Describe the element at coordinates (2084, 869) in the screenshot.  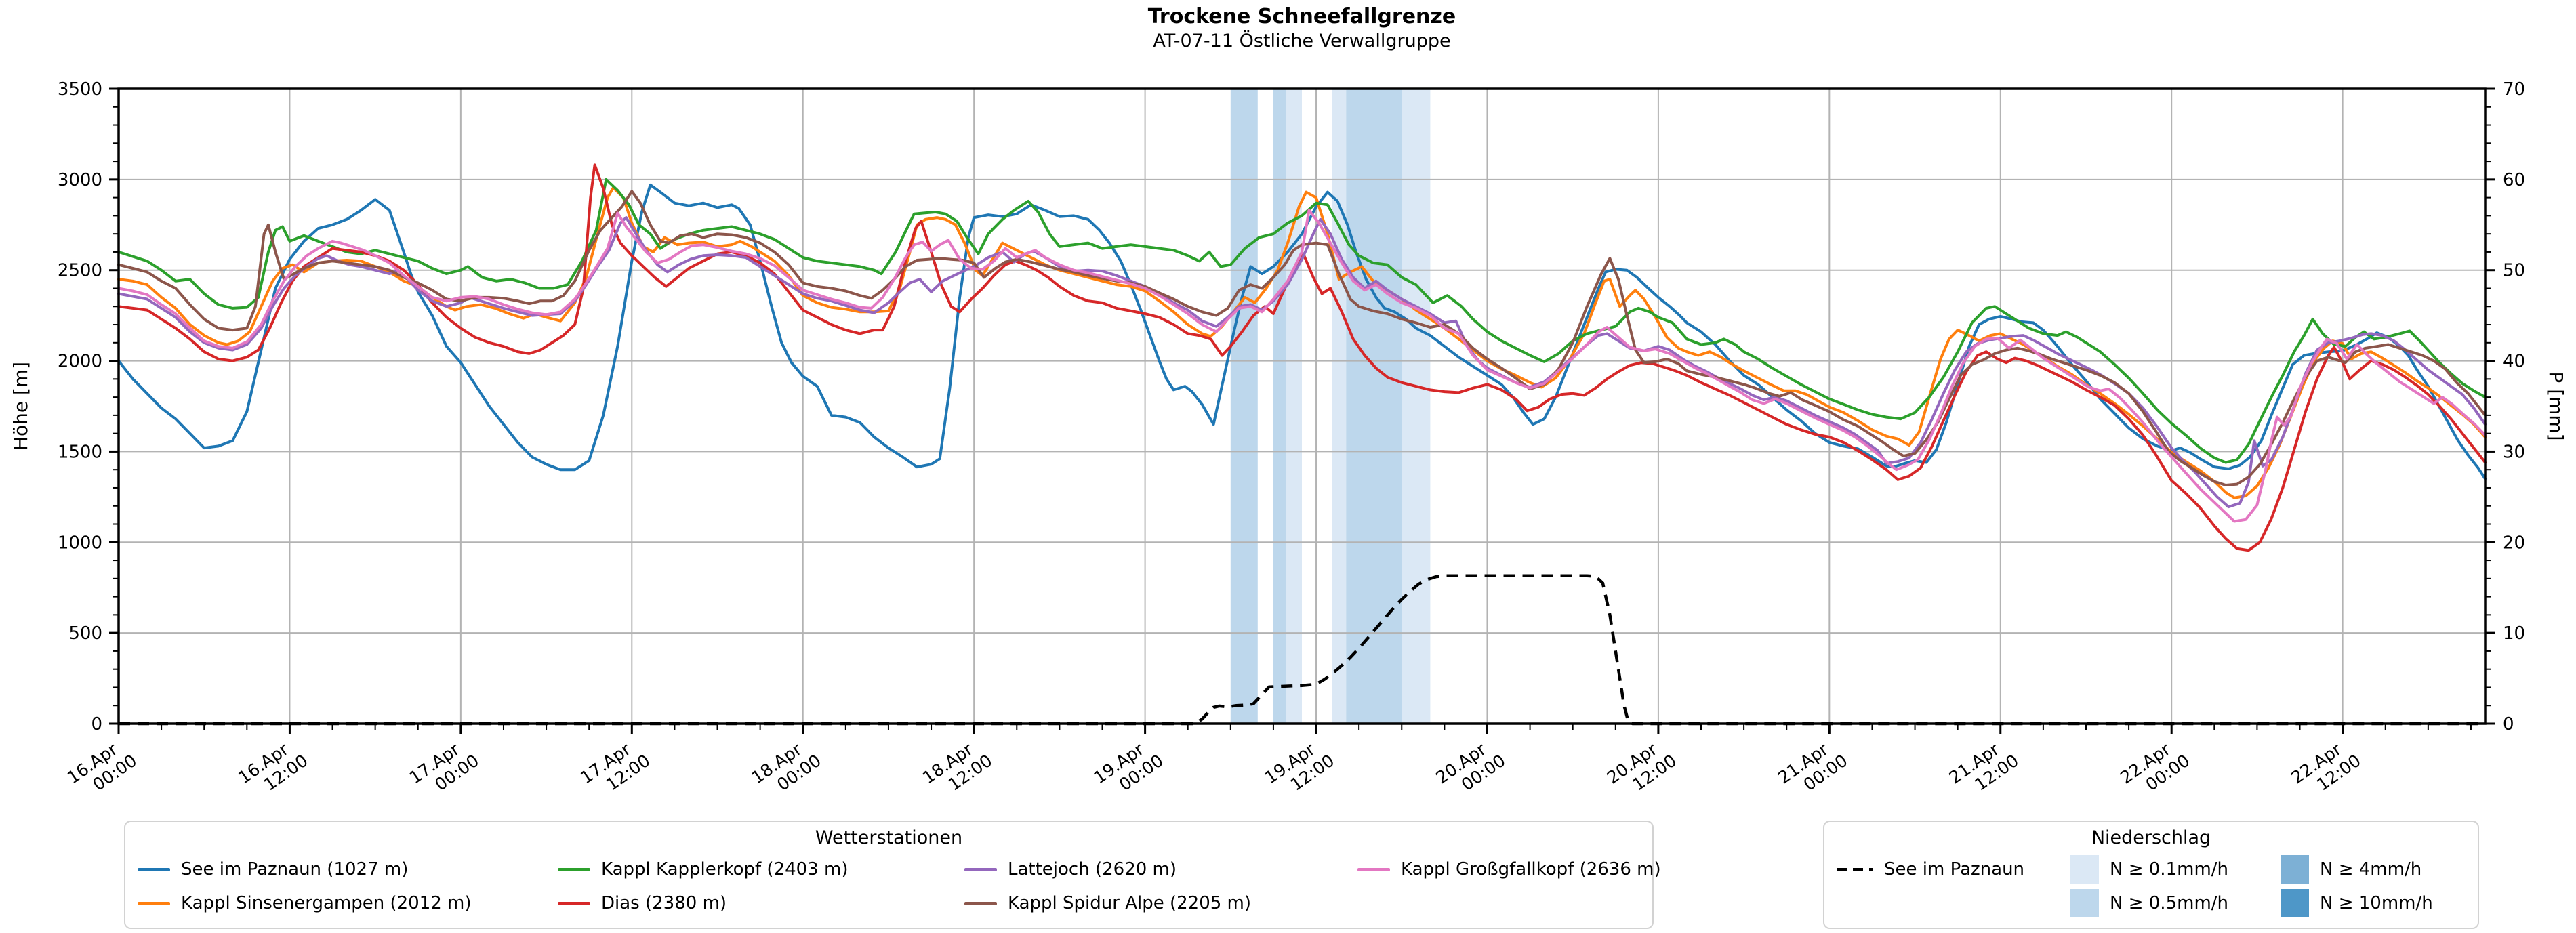
I see `patch-swatch-band_0.1` at that location.